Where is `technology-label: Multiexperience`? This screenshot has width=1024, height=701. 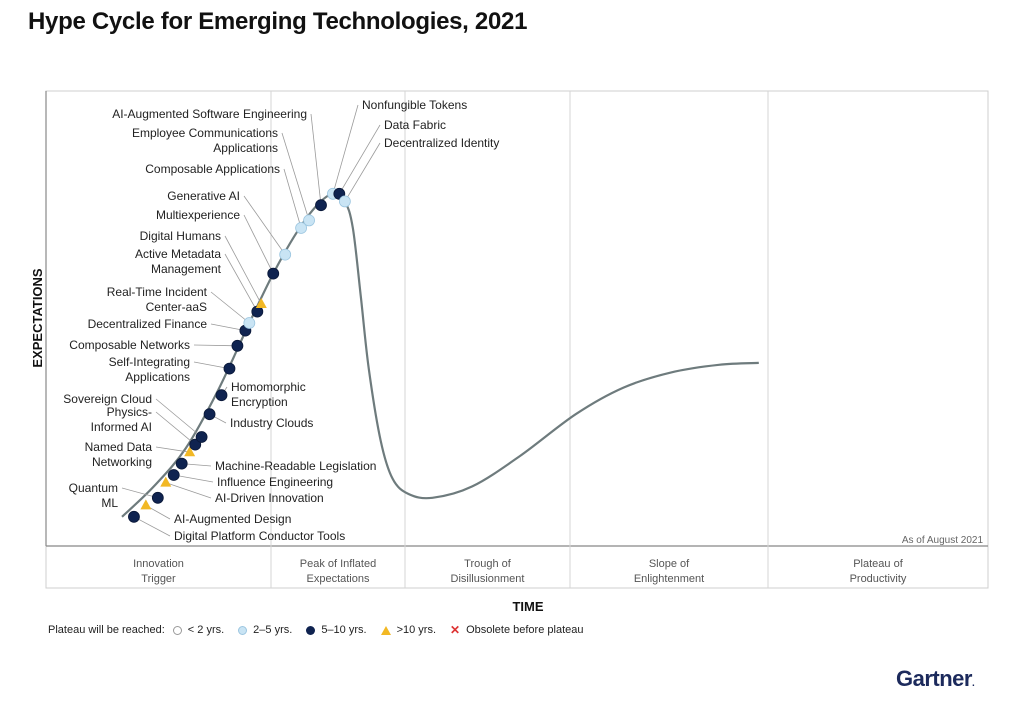 technology-label: Multiexperience is located at coordinates (198, 215).